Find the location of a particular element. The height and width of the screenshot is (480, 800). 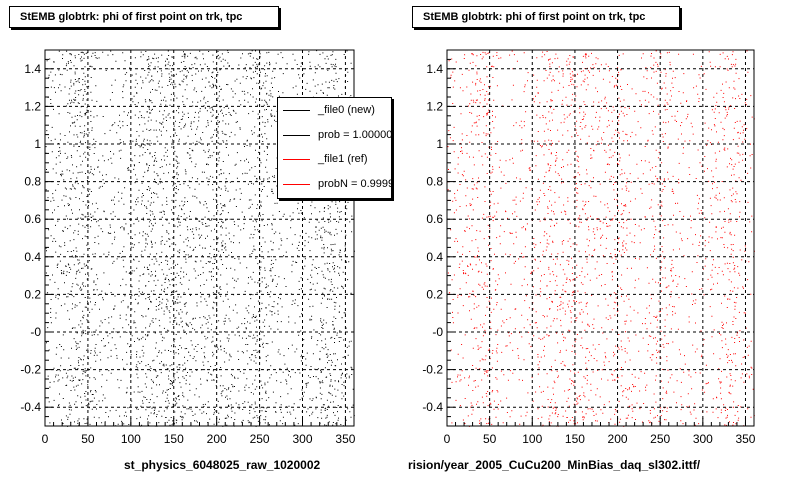

legend-label: probN = 0.999964 is located at coordinates (354, 184).